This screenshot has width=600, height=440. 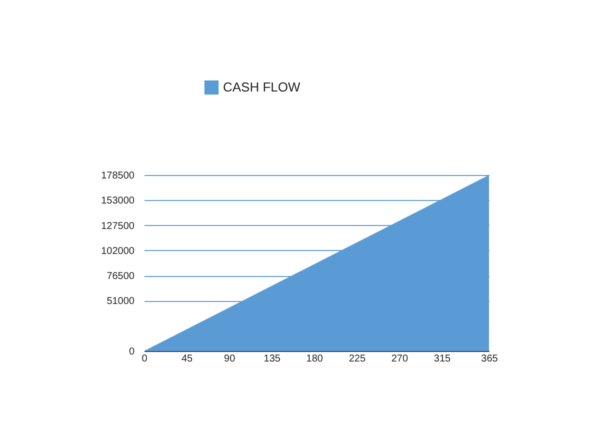 I want to click on y-tick-label: 102000, so click(x=118, y=251).